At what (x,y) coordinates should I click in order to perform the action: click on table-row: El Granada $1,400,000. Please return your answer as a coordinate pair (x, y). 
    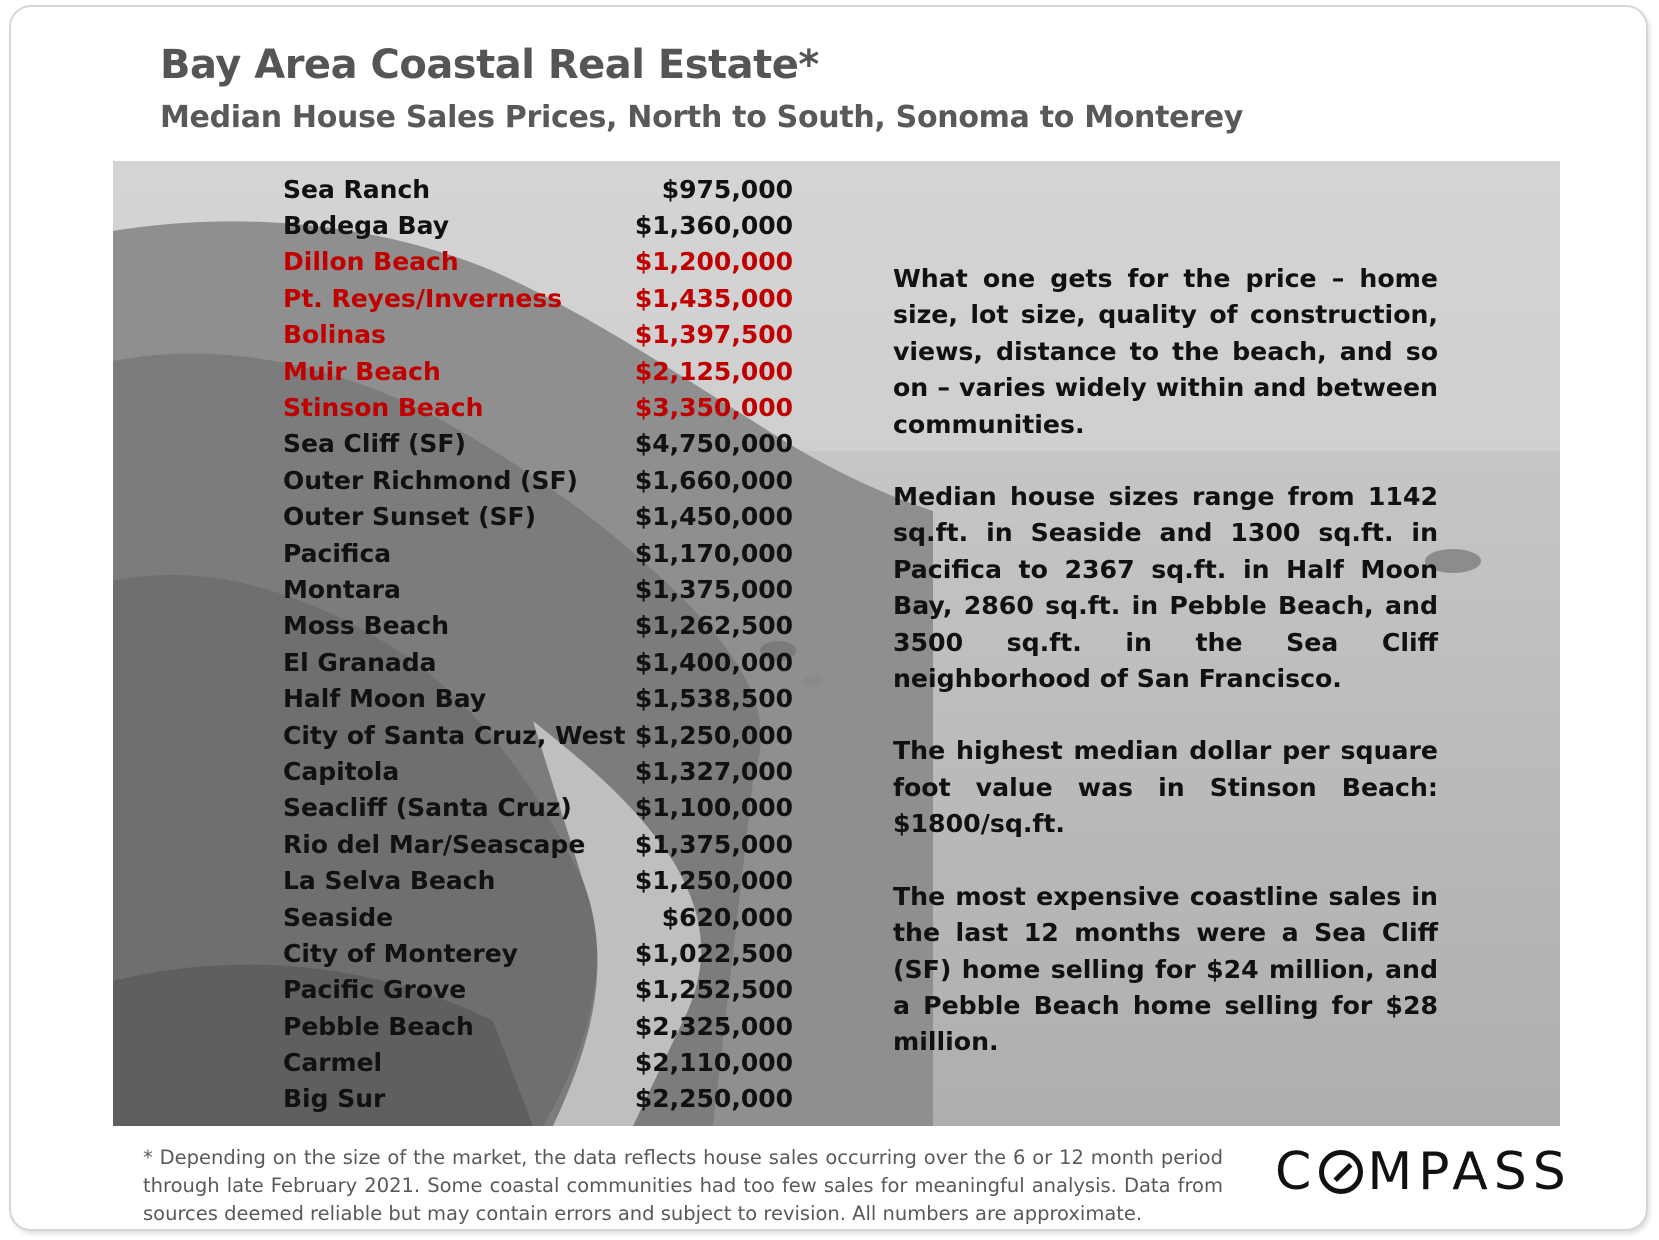
    Looking at the image, I should click on (538, 662).